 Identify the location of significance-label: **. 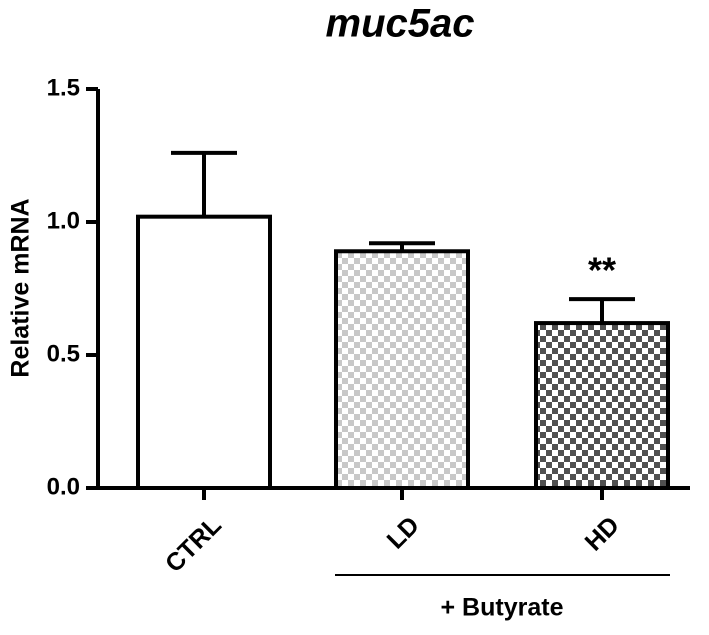
(602, 270).